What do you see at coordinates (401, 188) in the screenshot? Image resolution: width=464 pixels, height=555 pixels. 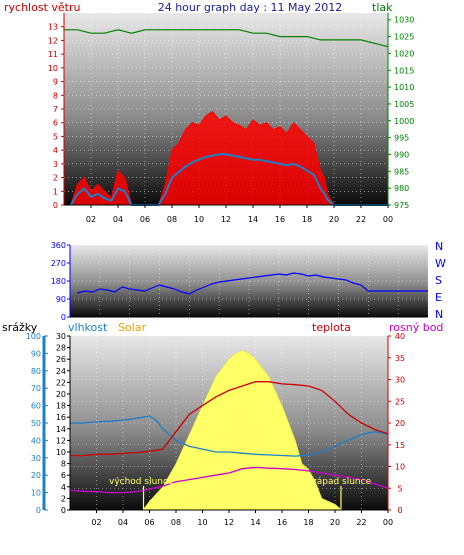 I see `pressure-tick-label: 980` at bounding box center [401, 188].